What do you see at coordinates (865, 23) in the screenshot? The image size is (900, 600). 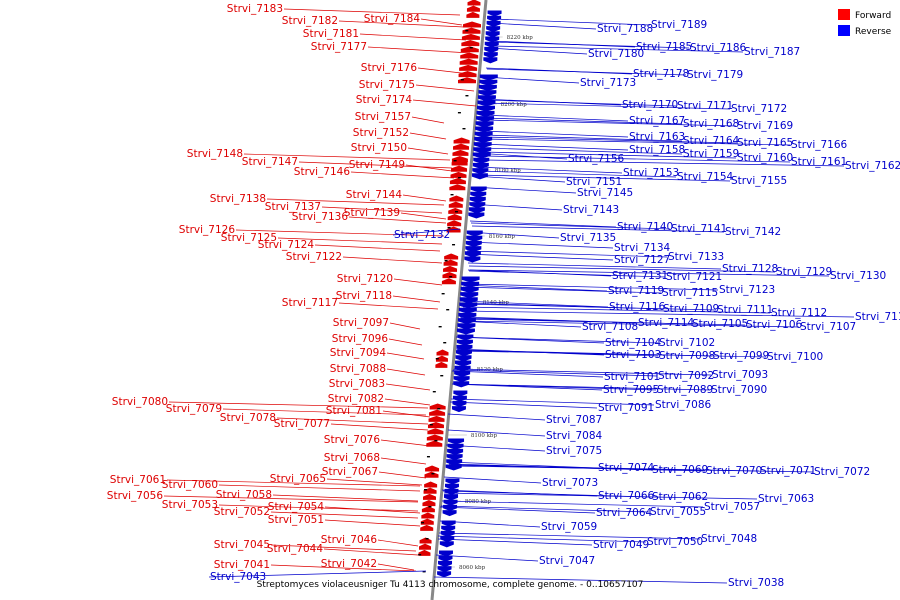 I see `legend: Forward Reverse` at bounding box center [865, 23].